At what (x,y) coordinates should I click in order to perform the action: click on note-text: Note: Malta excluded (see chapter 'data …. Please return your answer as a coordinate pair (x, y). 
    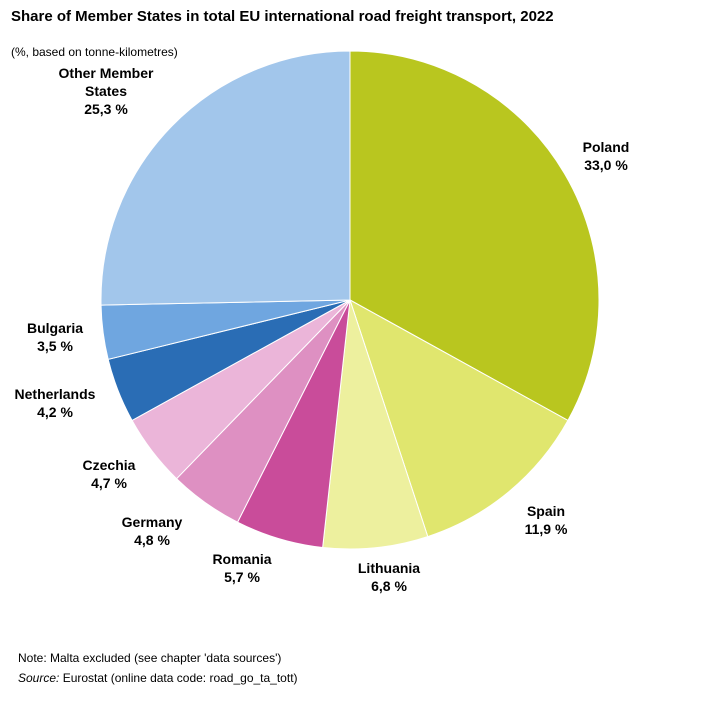
    Looking at the image, I should click on (150, 658).